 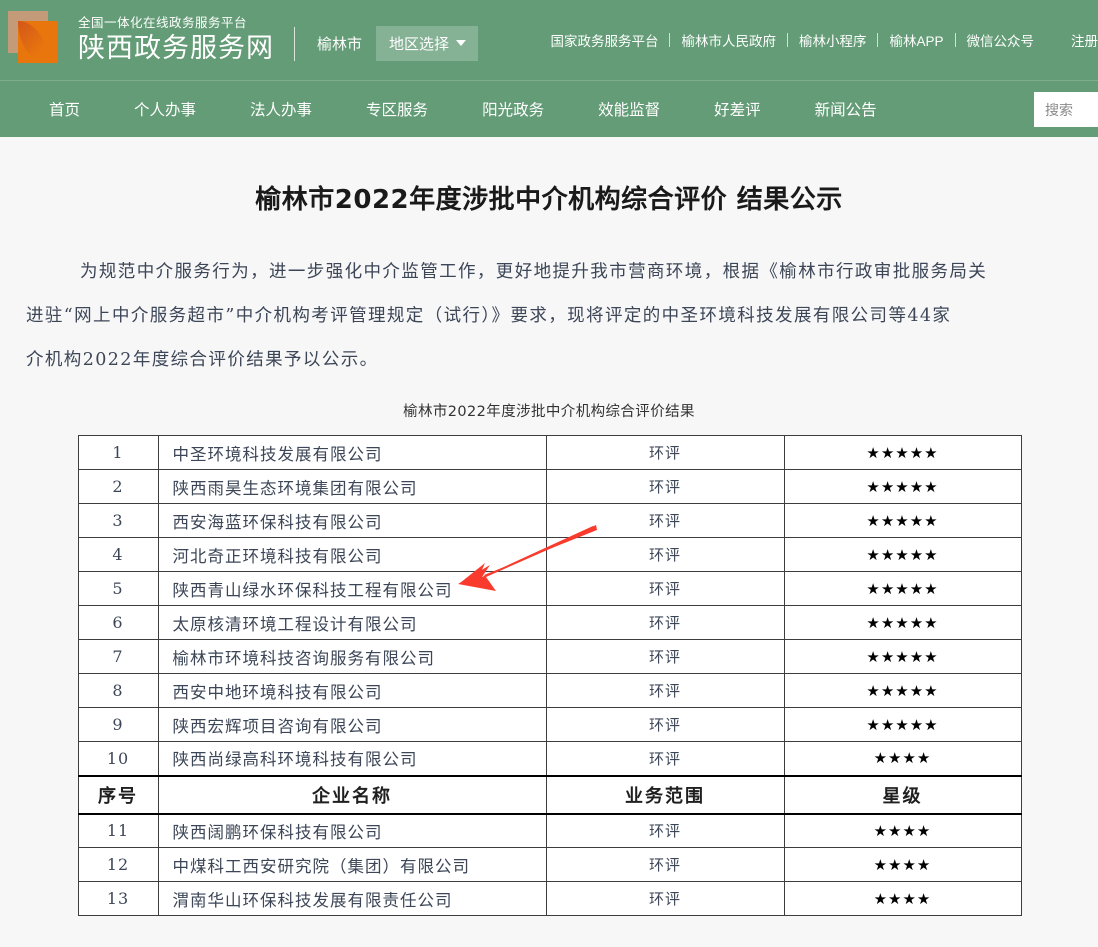 I want to click on cell-index: 6, so click(x=118, y=622).